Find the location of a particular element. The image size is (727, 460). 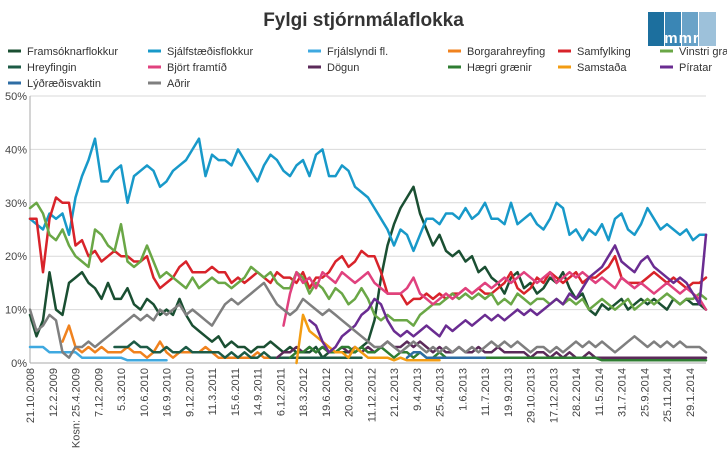

legend-item: Sjálfstæðisflokkur is located at coordinates (201, 52).